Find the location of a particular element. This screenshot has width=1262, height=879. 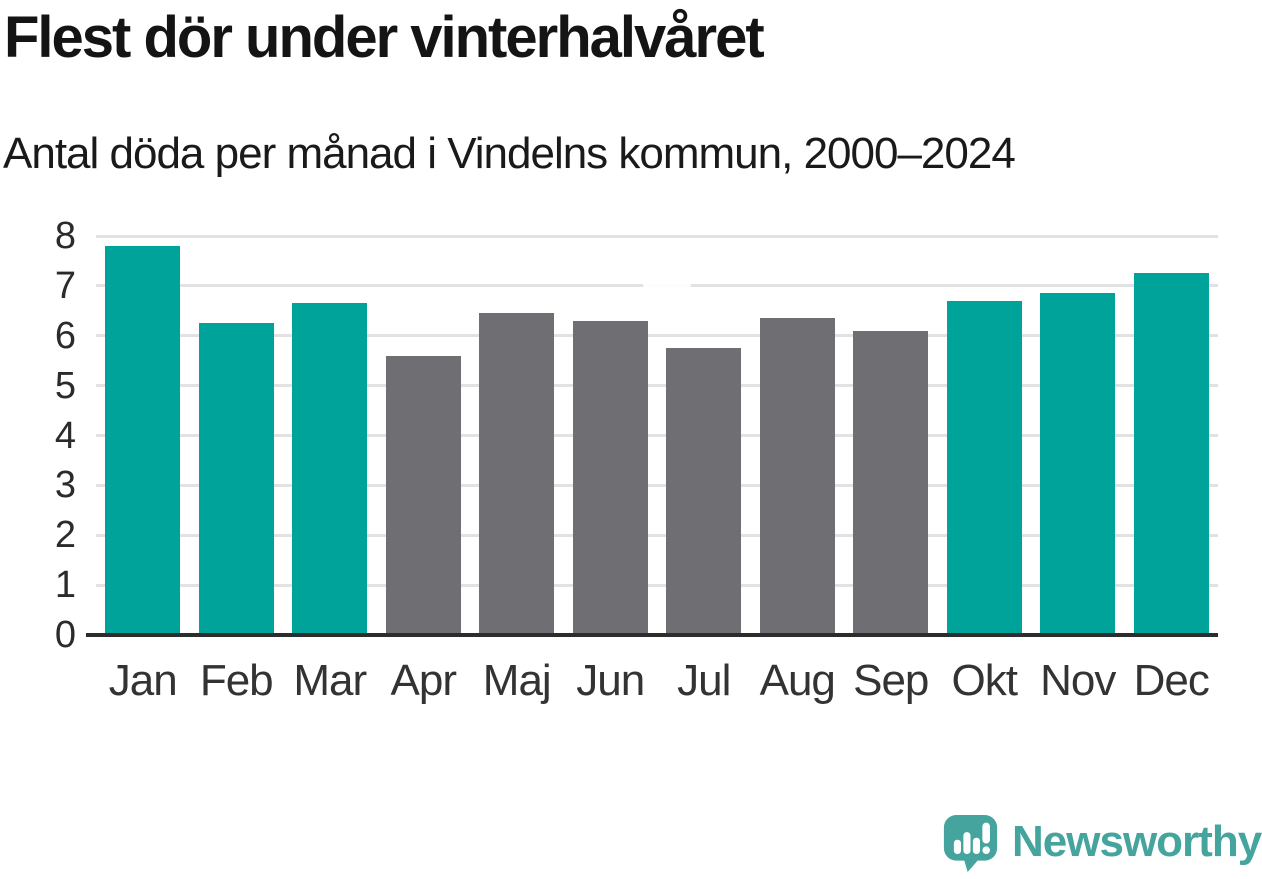

x-tick-label-maj: Maj is located at coordinates (517, 680).